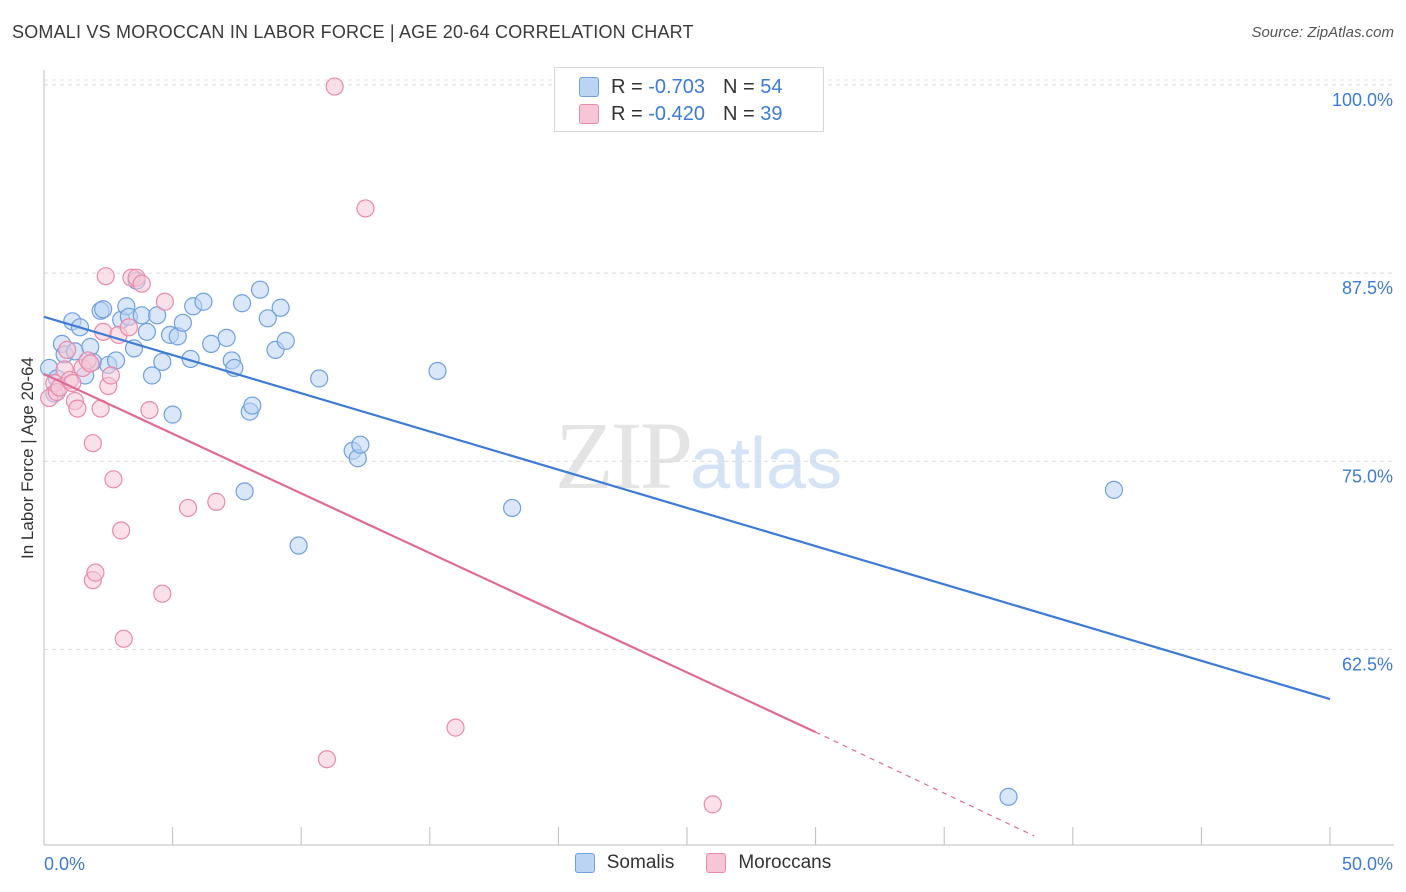 The image size is (1406, 892). Describe the element at coordinates (676, 86) in the screenshot. I see `legend-r-value: -0.703` at that location.